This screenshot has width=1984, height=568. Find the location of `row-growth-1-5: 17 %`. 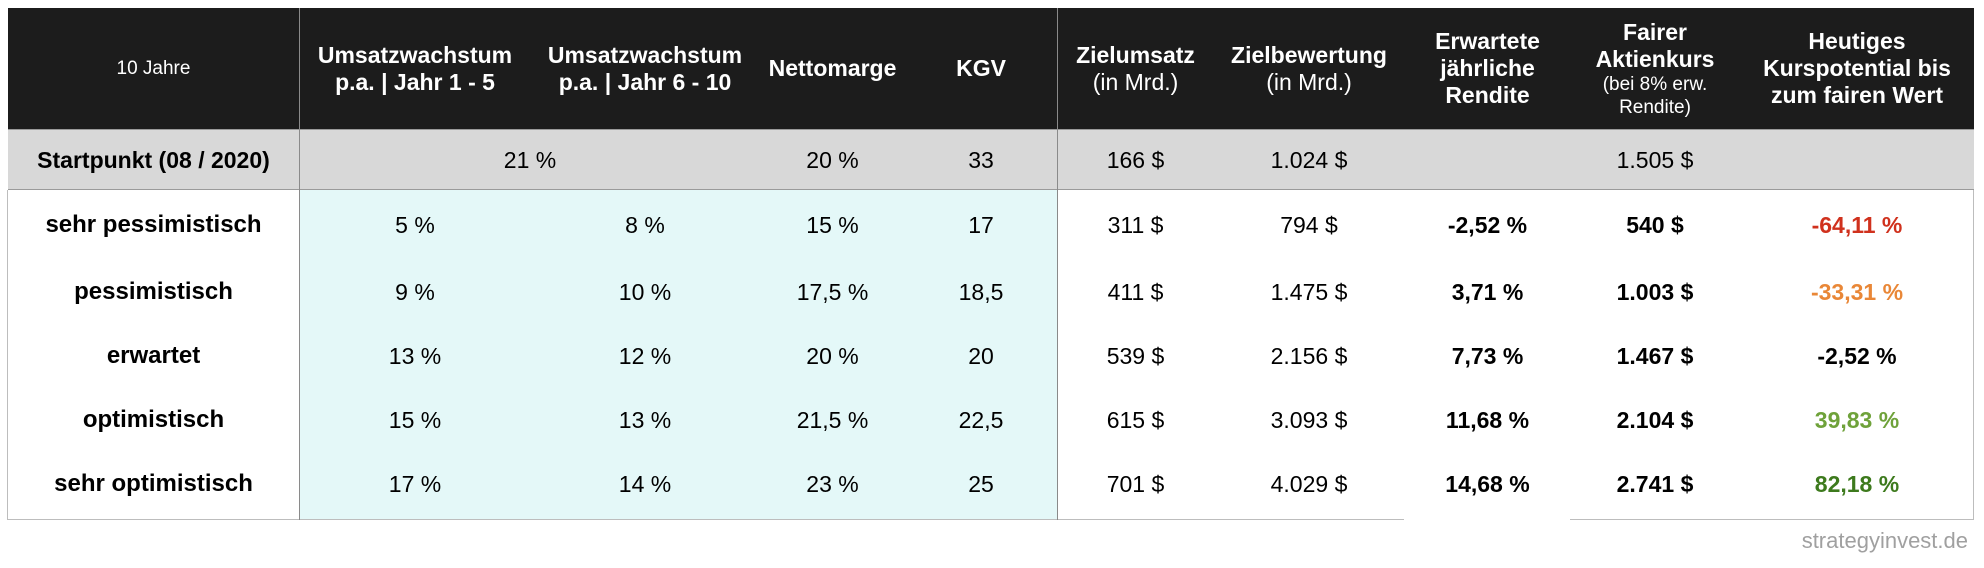

row-growth-1-5: 17 % is located at coordinates (415, 484).